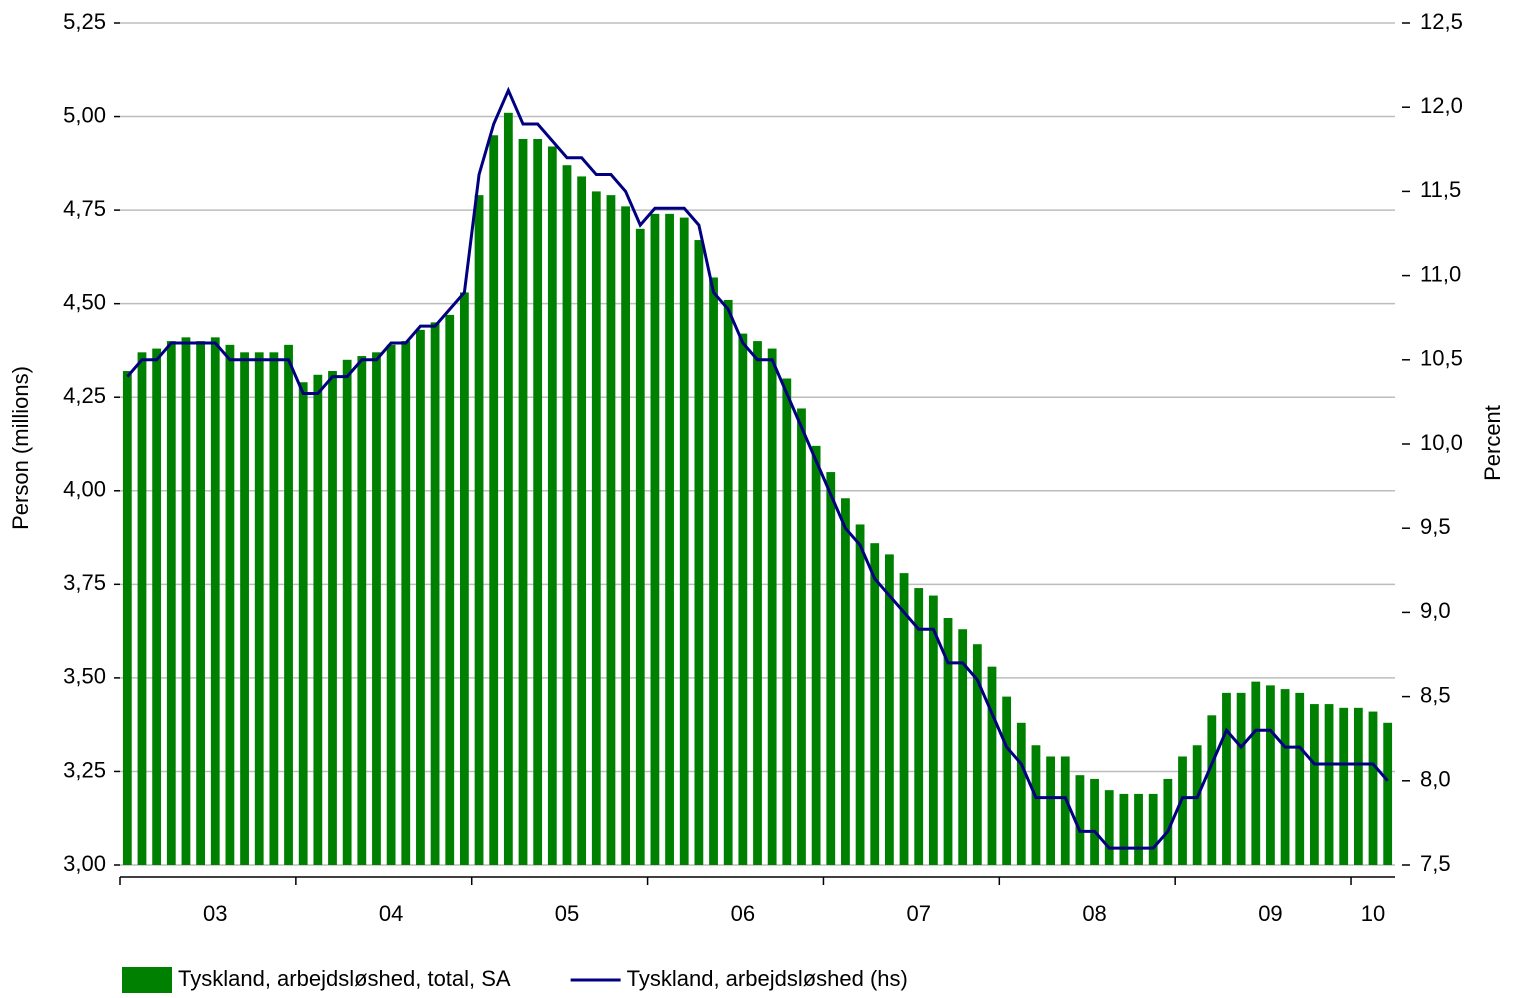 The image size is (1515, 998). I want to click on y2-tick-label: 11,0, so click(1440, 273).